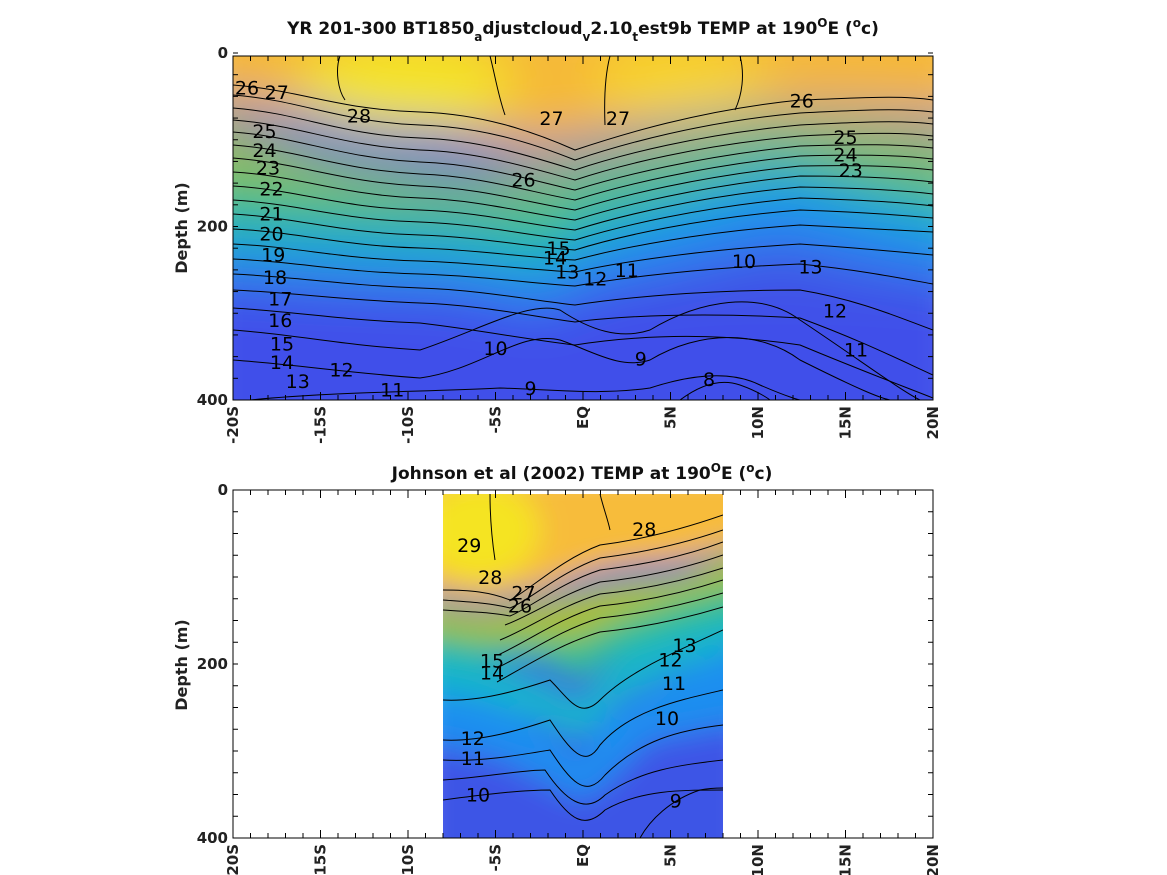 This screenshot has height=875, width=1167. I want to click on contour-label: 18, so click(275, 278).